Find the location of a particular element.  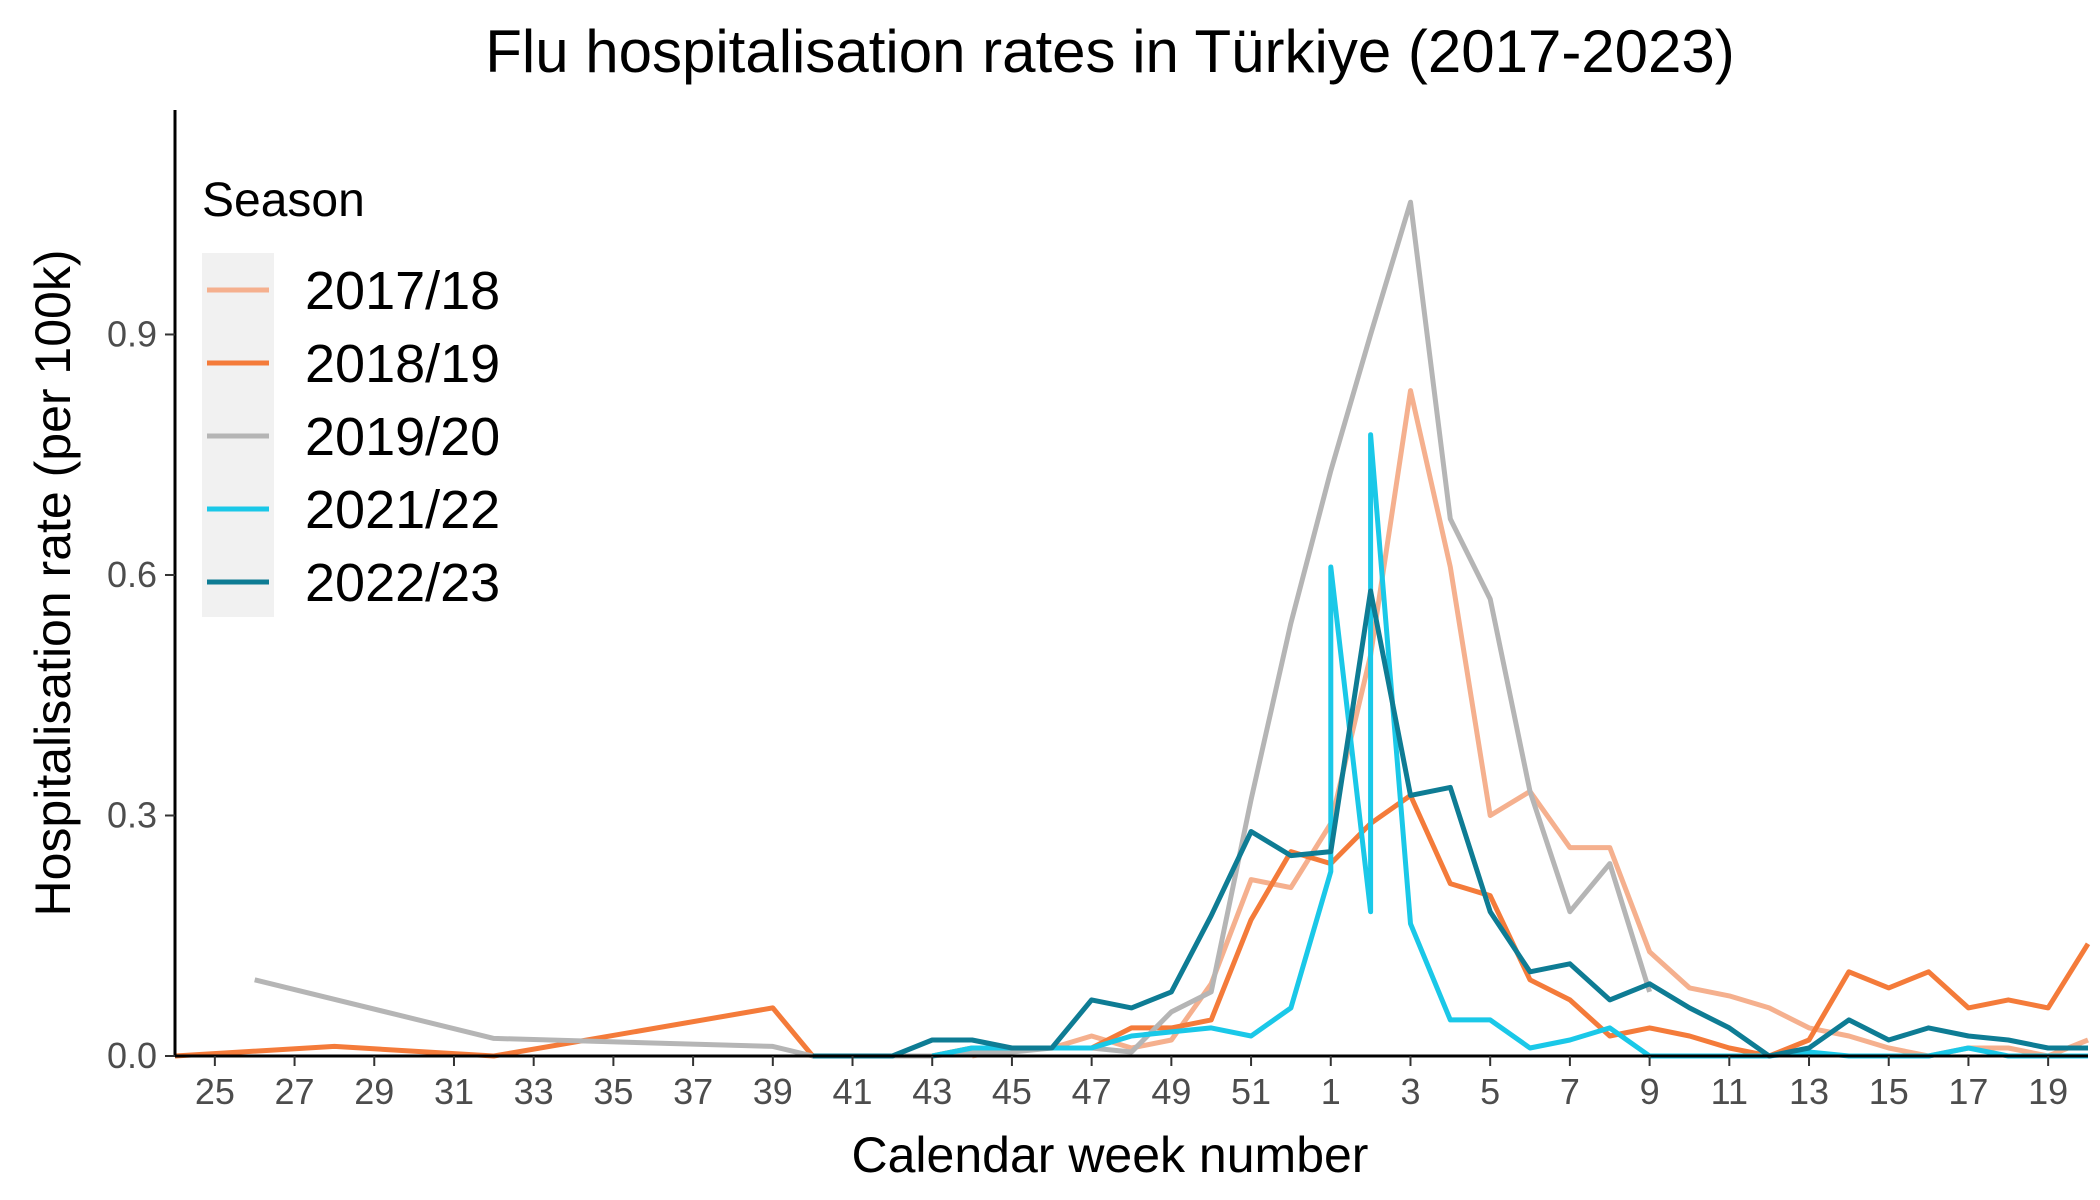

y-tick-label: 0.6 is located at coordinates (132, 574).